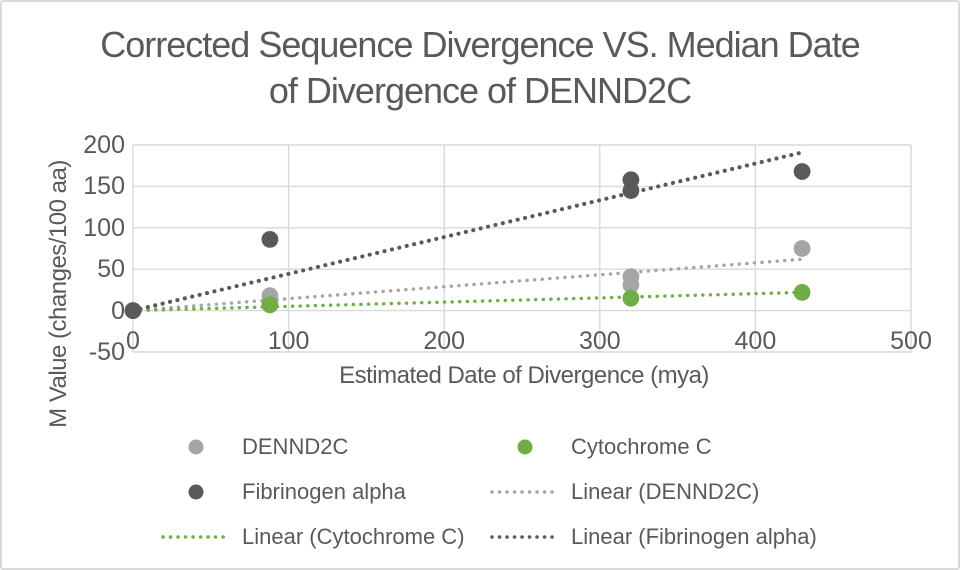 The height and width of the screenshot is (570, 960). I want to click on legend-label-fibrinogen-alpha: Fibrinogen alpha, so click(324, 491).